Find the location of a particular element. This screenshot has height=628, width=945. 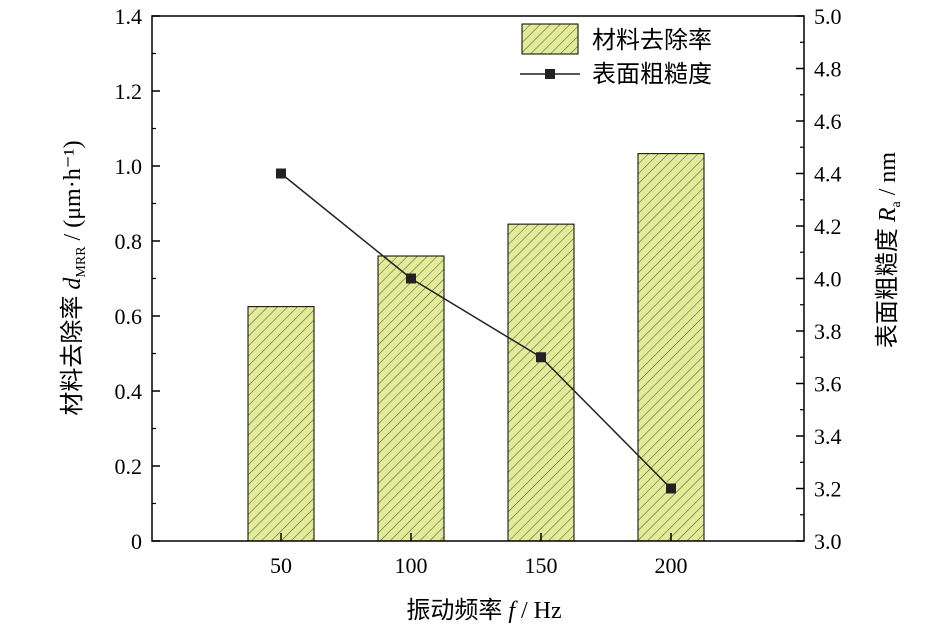

left-axis-label-sub: MRR is located at coordinates (81, 262).